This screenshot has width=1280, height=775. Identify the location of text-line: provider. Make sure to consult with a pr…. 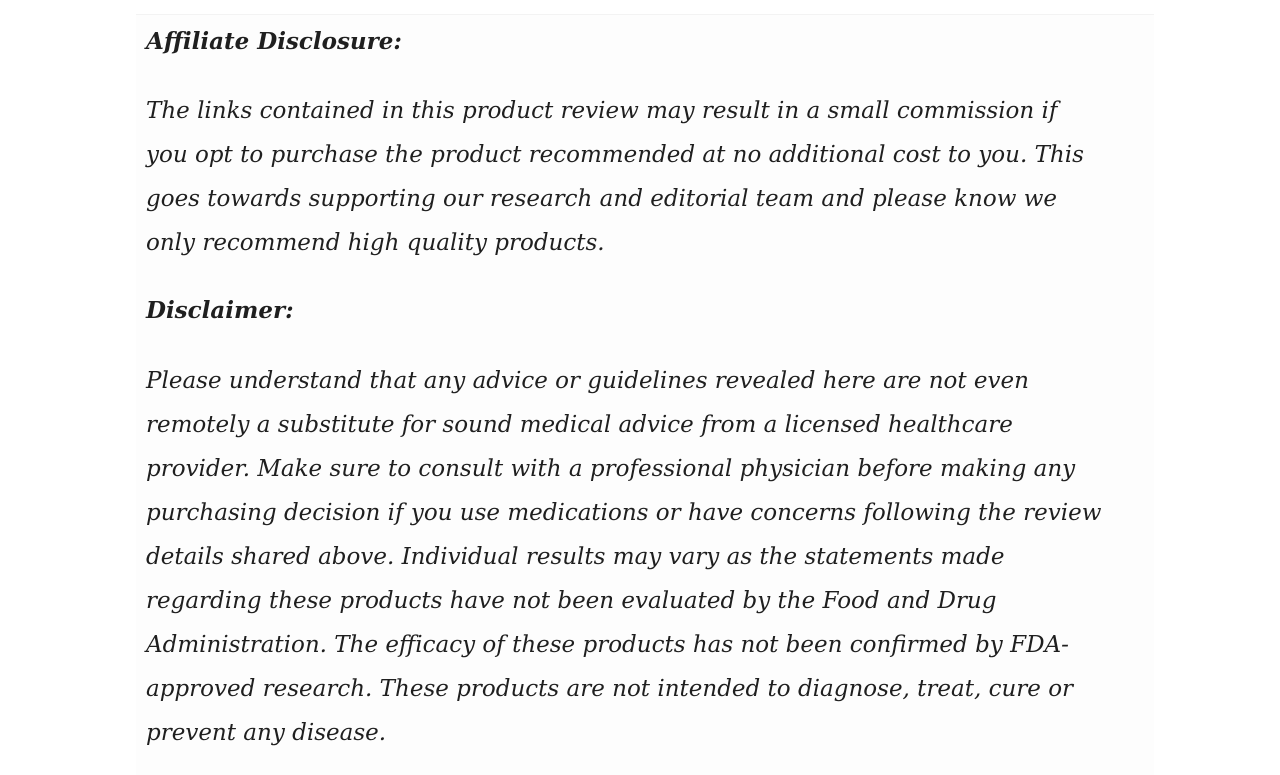
(611, 469).